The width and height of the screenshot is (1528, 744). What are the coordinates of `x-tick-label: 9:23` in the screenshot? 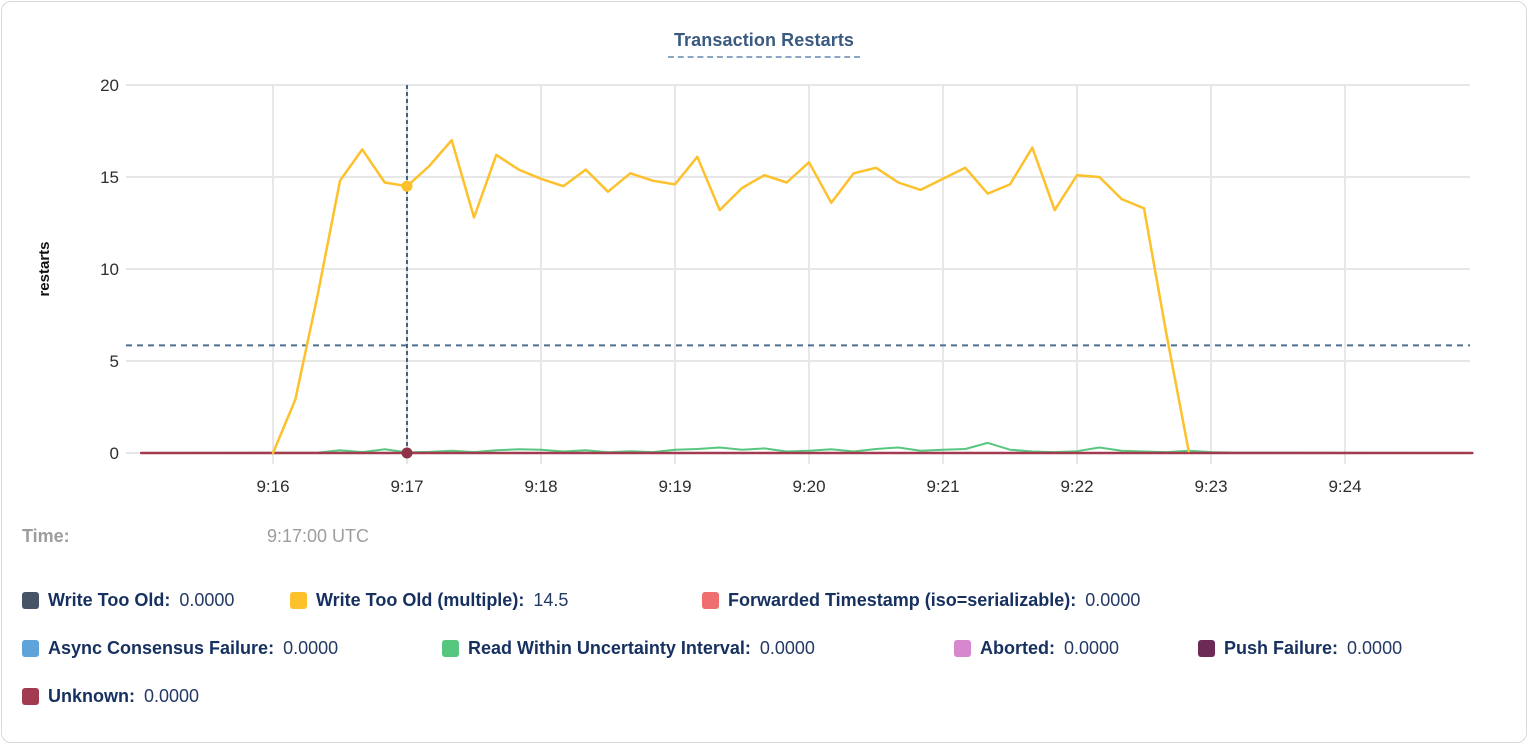 It's located at (1210, 486).